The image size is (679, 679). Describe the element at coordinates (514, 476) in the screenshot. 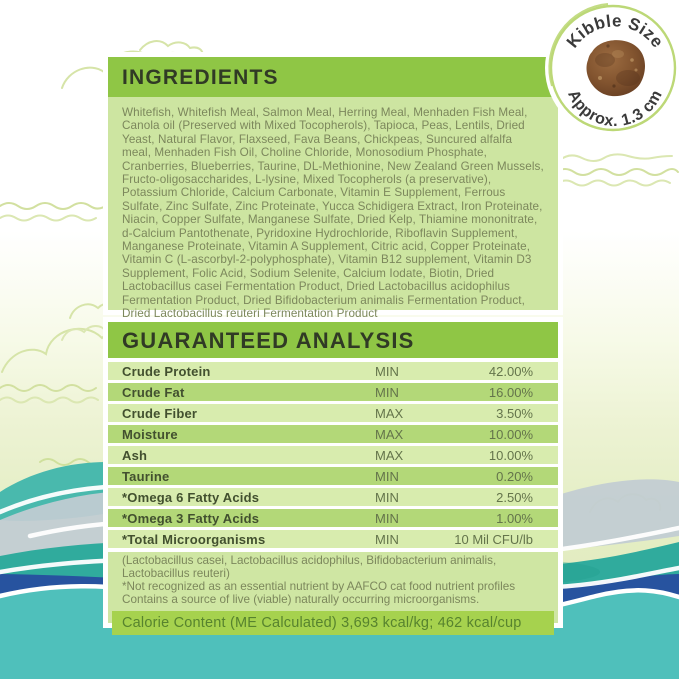

I see `value-cell: 0.20%` at that location.